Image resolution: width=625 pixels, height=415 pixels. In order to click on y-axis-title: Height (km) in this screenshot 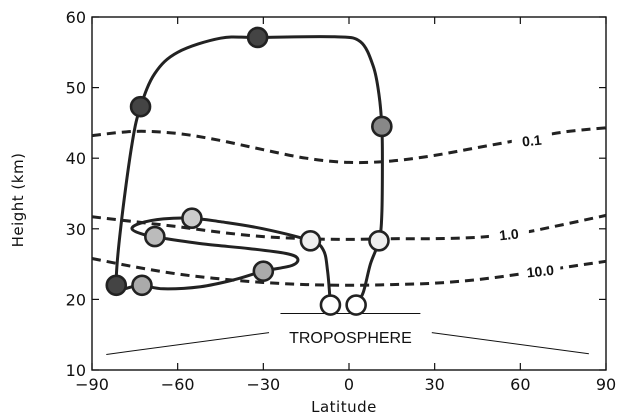, I will do `click(18, 200)`.